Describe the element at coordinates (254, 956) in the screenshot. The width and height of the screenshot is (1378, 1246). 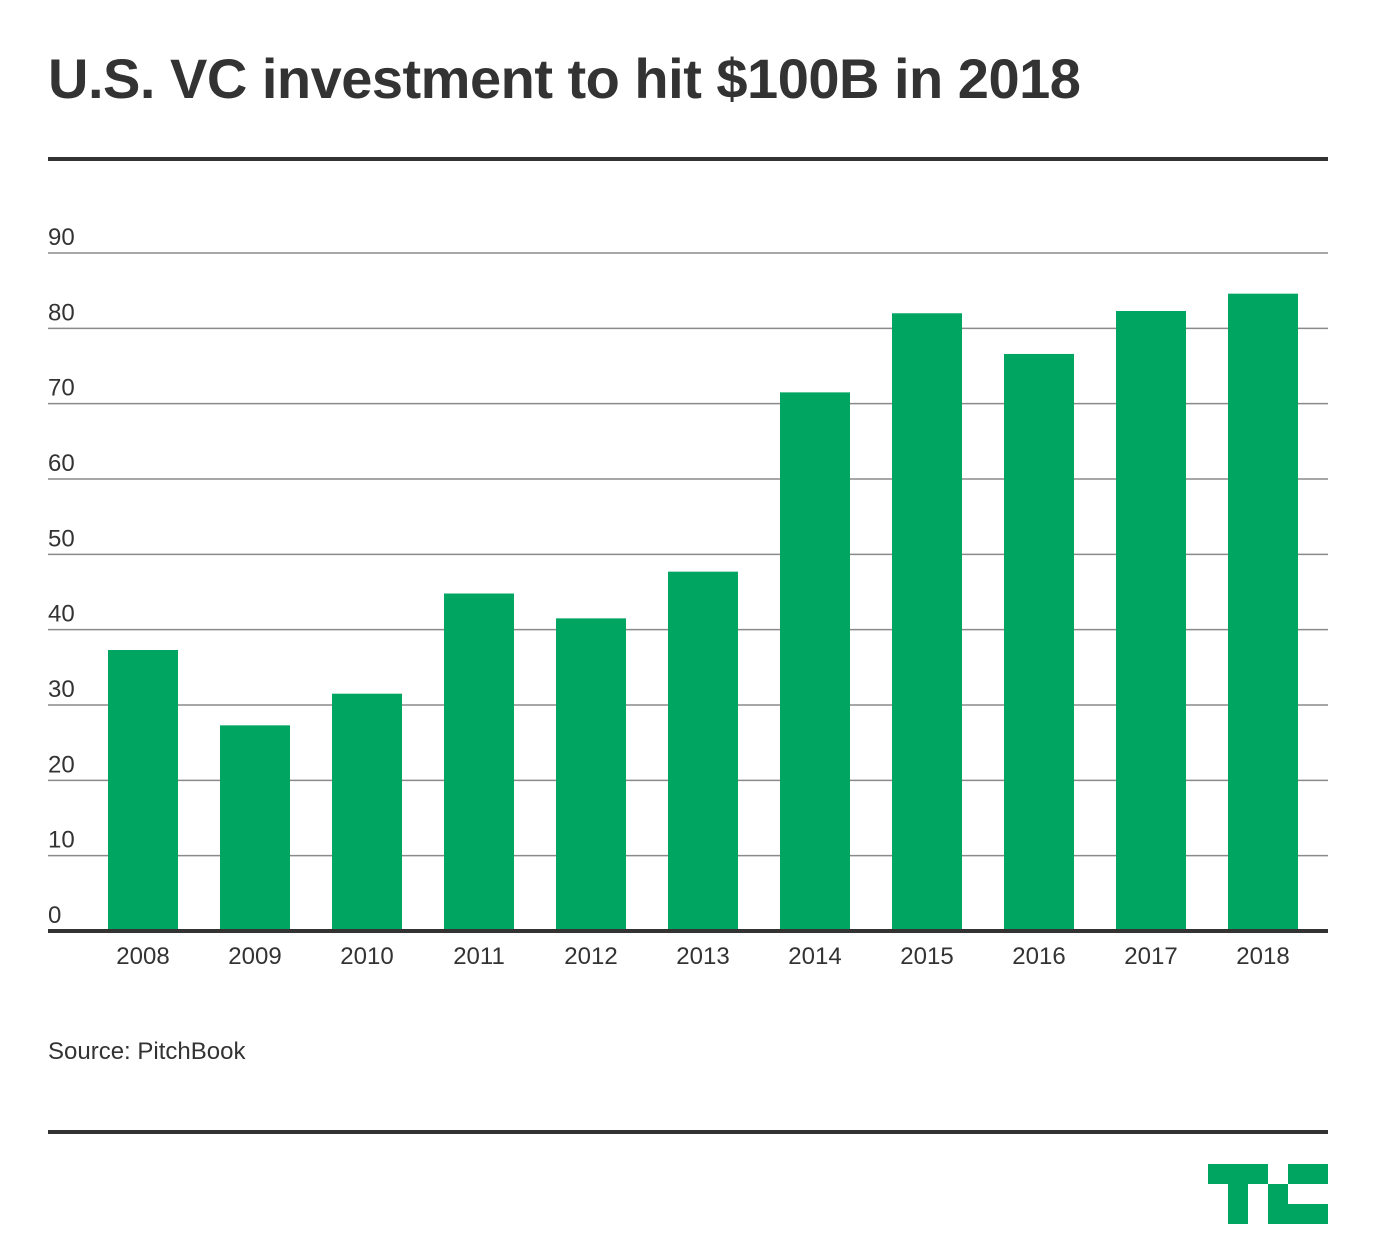
I see `x-tick-label: 2009` at that location.